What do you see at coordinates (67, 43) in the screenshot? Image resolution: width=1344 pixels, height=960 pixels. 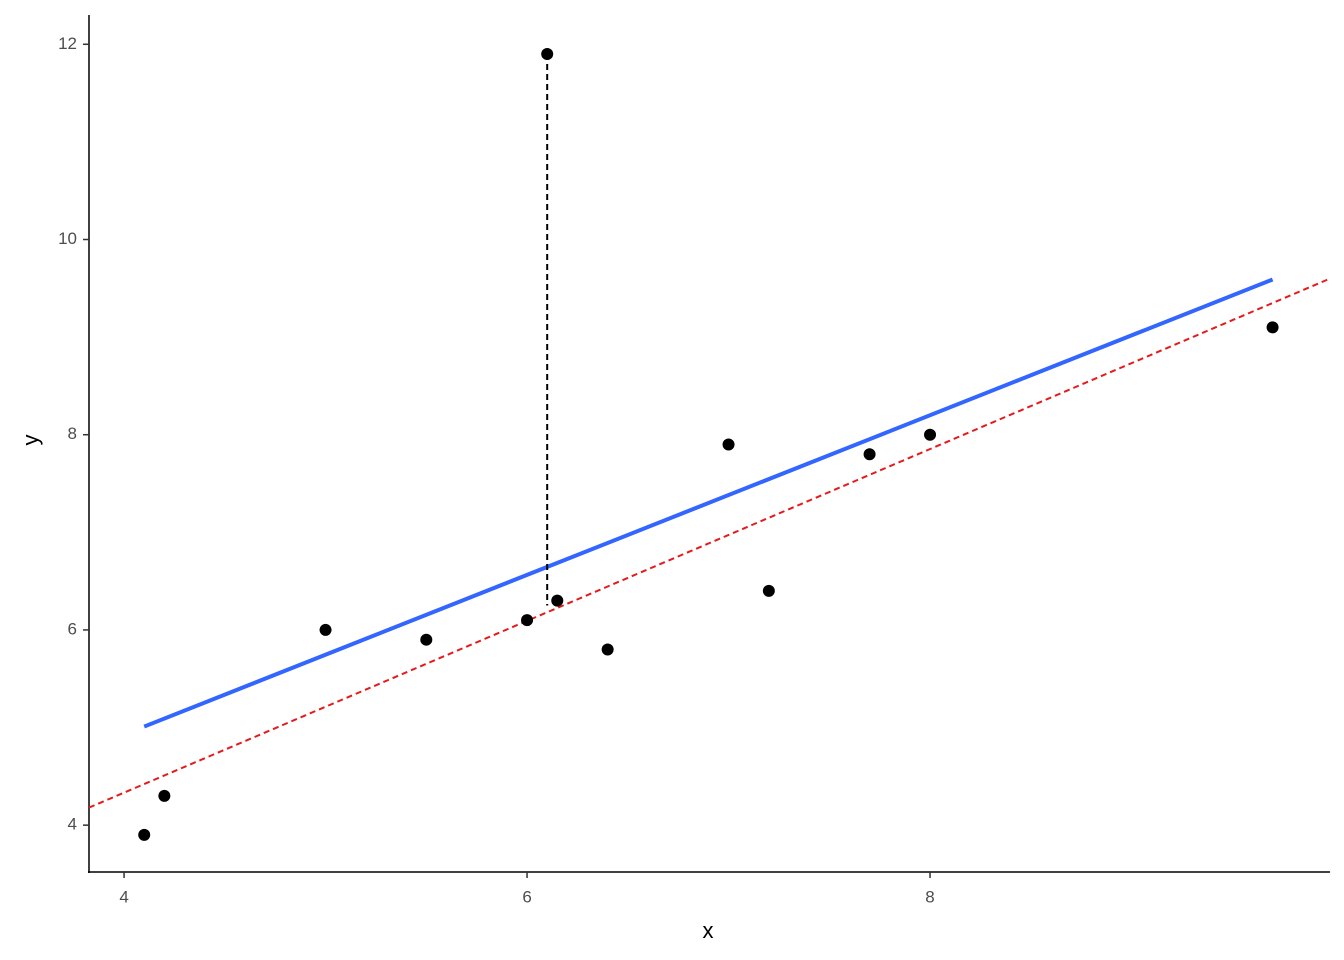 I see `y-tick-label: 12` at bounding box center [67, 43].